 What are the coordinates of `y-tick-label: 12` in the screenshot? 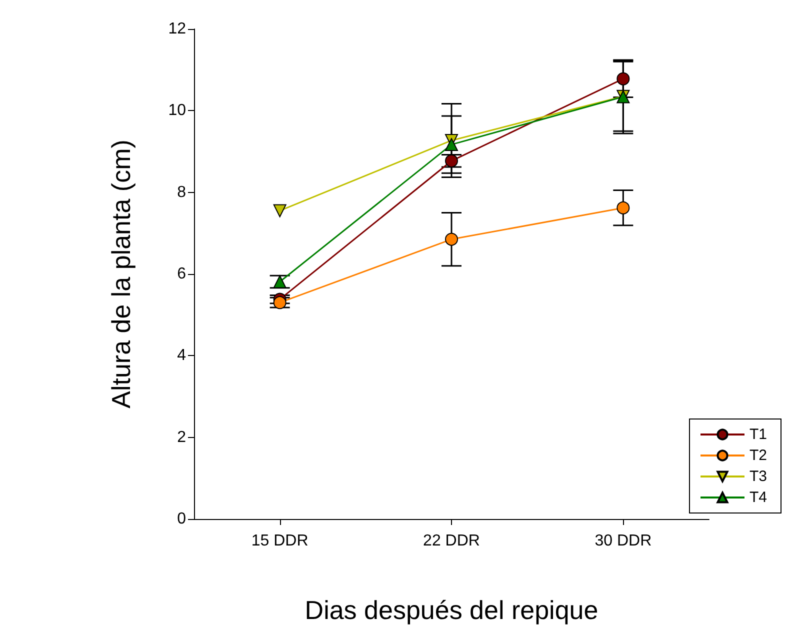 It's located at (177, 29).